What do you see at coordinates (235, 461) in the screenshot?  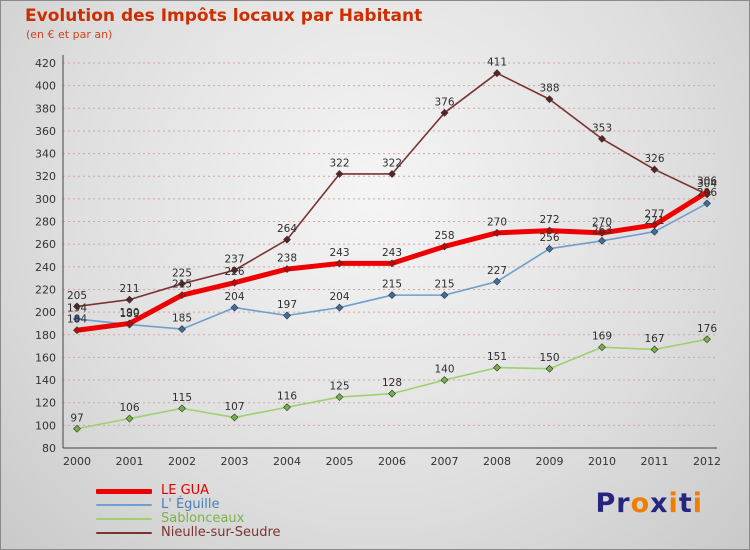 I see `x-tick-label: 2003` at bounding box center [235, 461].